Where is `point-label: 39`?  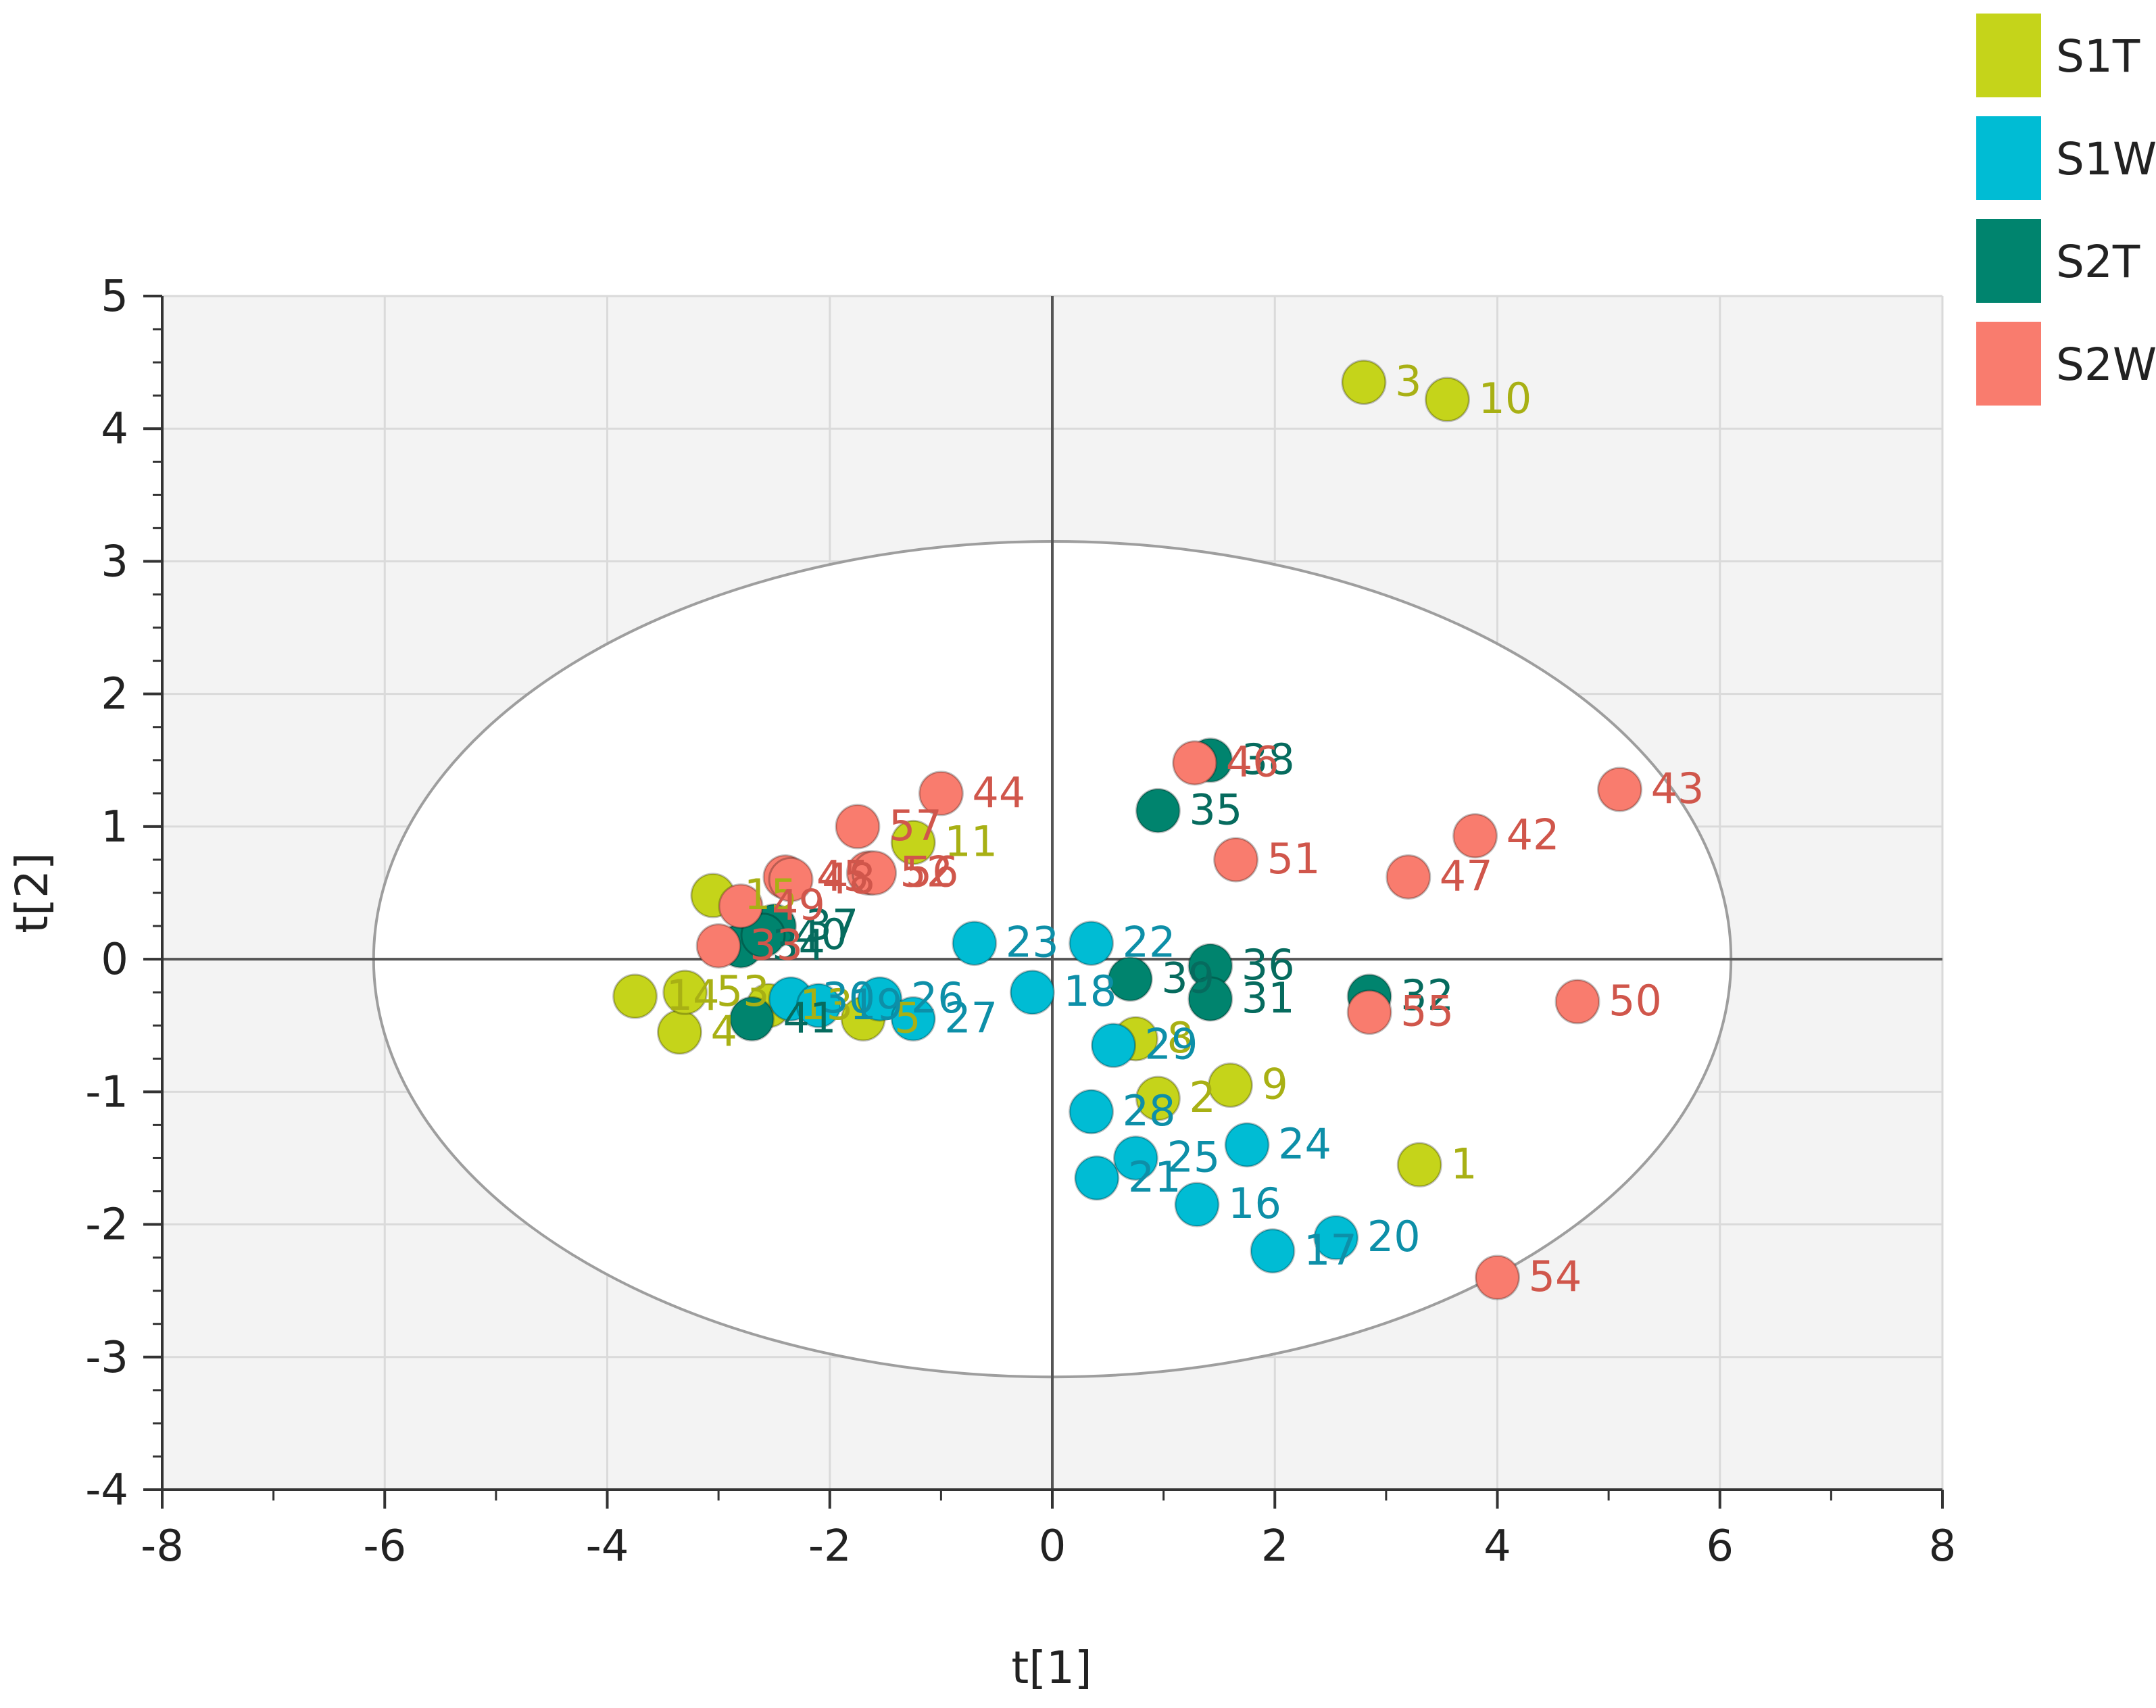
point-label: 39 is located at coordinates (1188, 978).